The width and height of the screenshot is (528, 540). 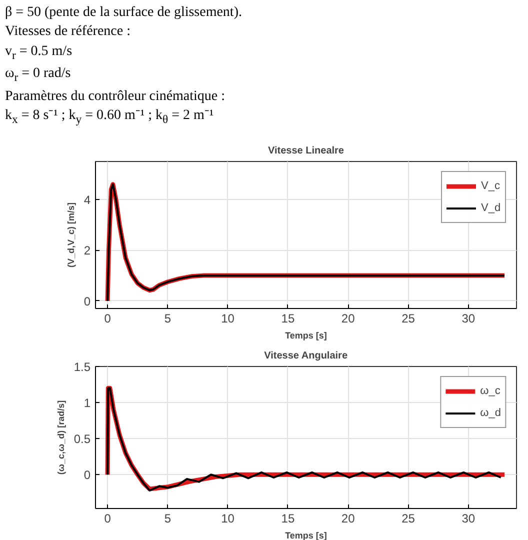 I want to click on legend-label: V_d, so click(x=491, y=208).